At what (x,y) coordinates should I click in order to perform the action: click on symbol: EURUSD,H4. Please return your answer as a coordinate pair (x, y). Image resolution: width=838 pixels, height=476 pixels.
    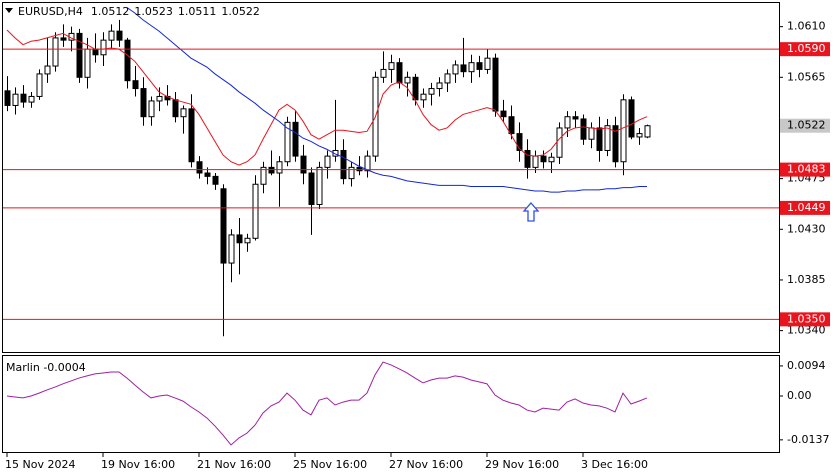
    Looking at the image, I should click on (50, 11).